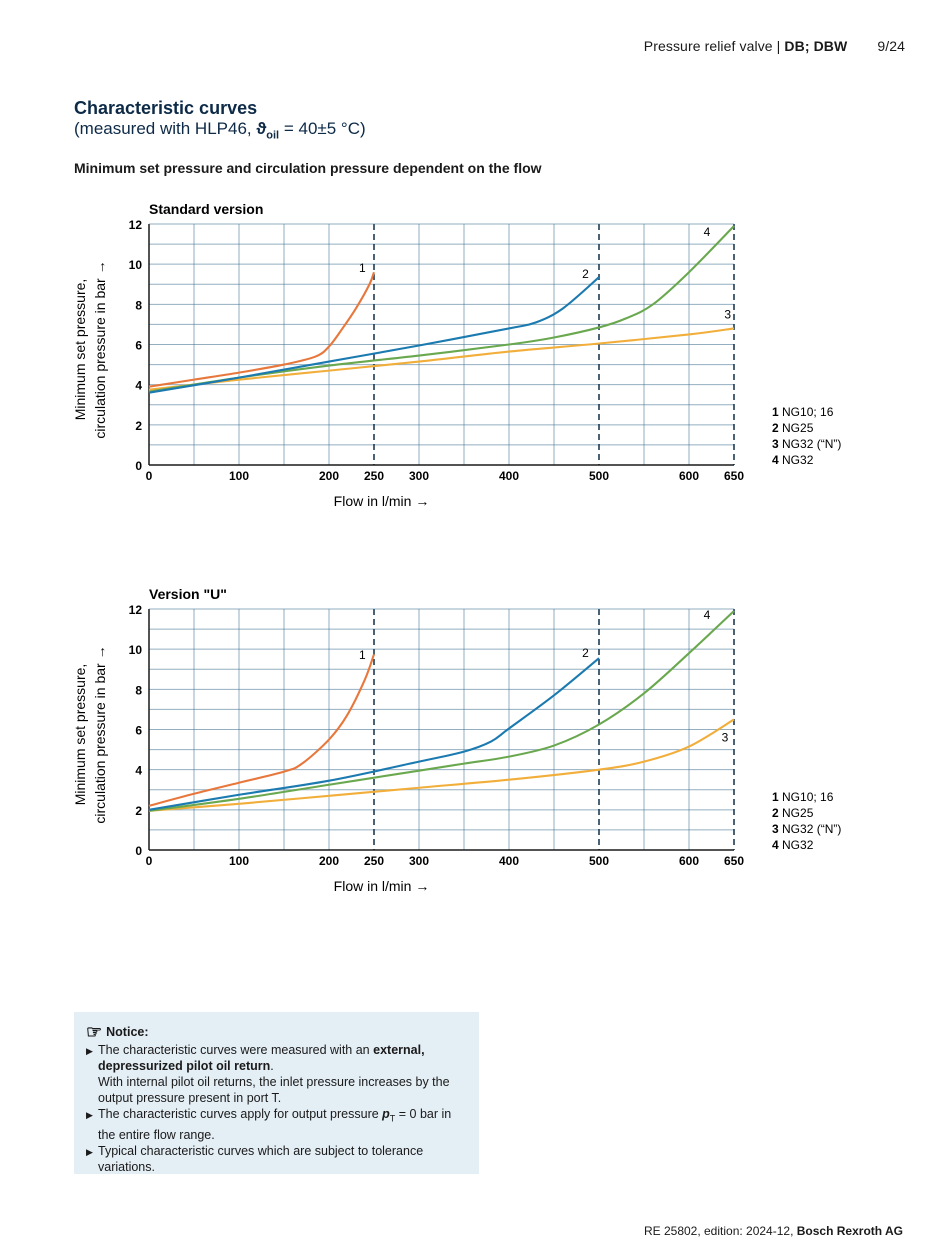 Image resolution: width=945 pixels, height=1260 pixels. Describe the element at coordinates (127, 1032) in the screenshot. I see `notice-title-text: Notice:` at that location.